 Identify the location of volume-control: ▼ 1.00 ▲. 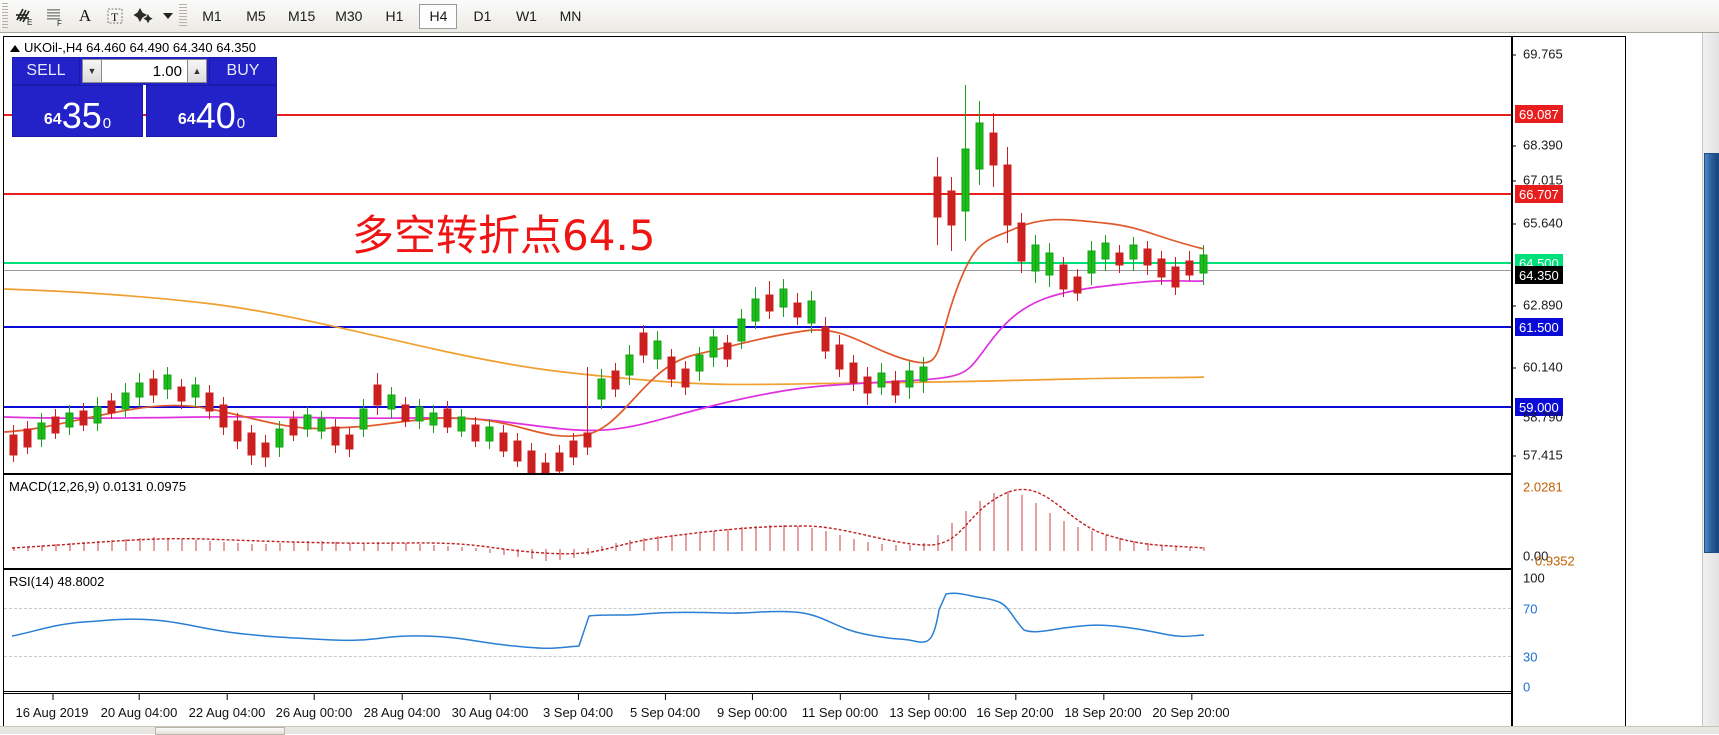
(144, 71).